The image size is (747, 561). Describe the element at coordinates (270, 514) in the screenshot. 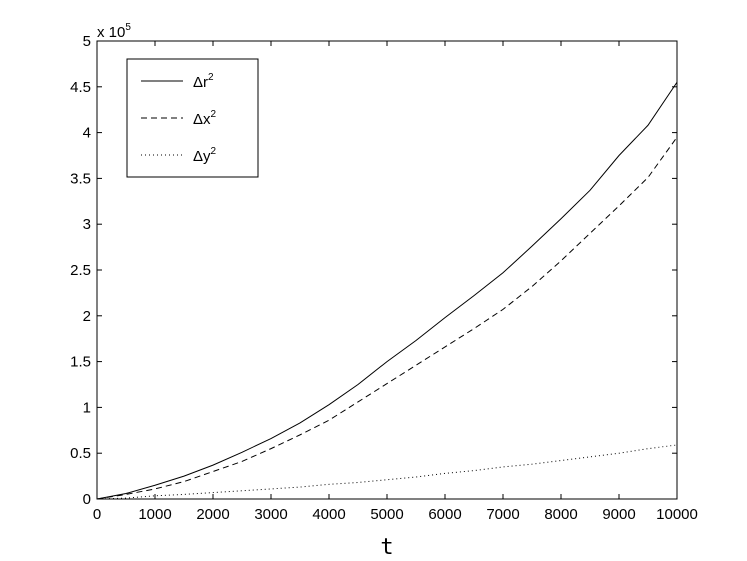

I see `x-tick-label: 3000` at that location.